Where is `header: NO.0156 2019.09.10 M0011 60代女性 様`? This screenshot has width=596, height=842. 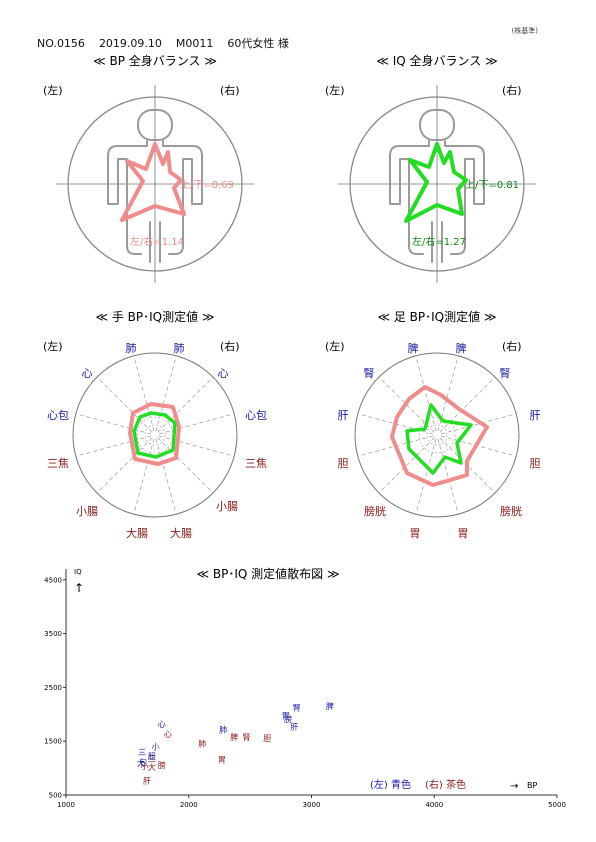 header: NO.0156 2019.09.10 M0011 60代女性 様 is located at coordinates (166, 36).